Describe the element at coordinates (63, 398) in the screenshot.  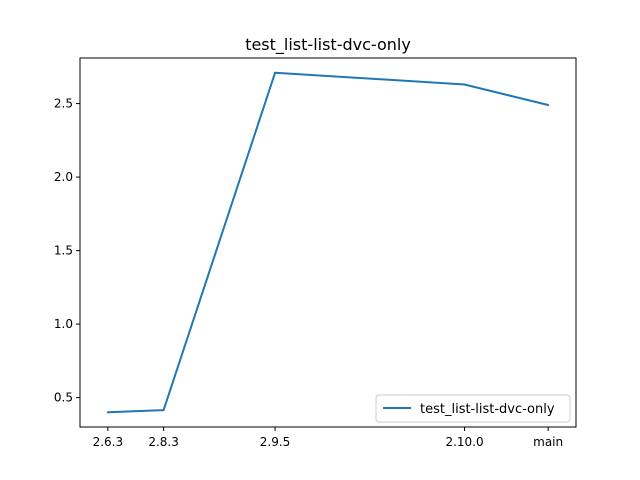
I see `y-tick-label: 0.5` at that location.